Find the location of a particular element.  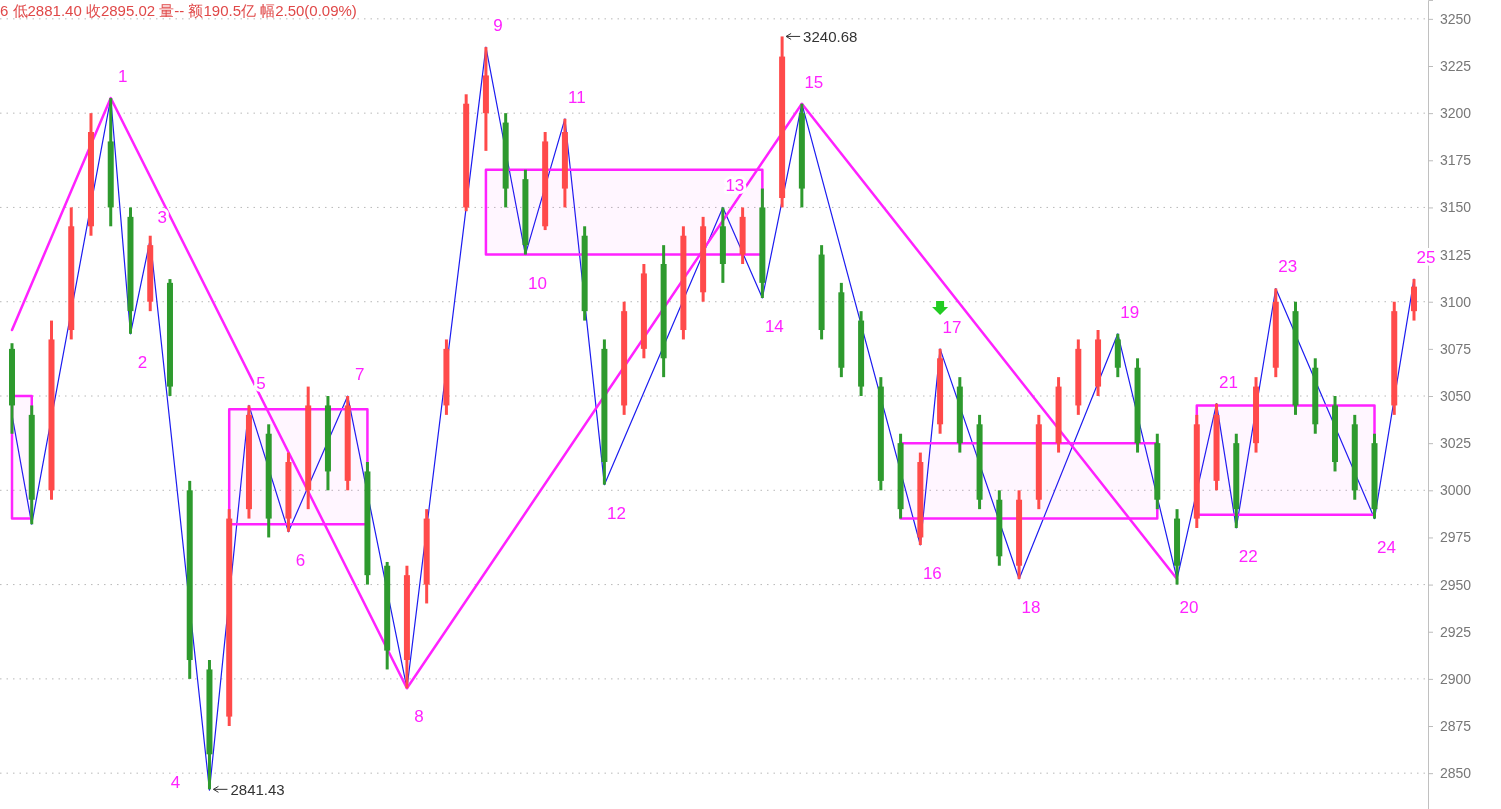

y-tick-label: 2900 is located at coordinates (1456, 678).